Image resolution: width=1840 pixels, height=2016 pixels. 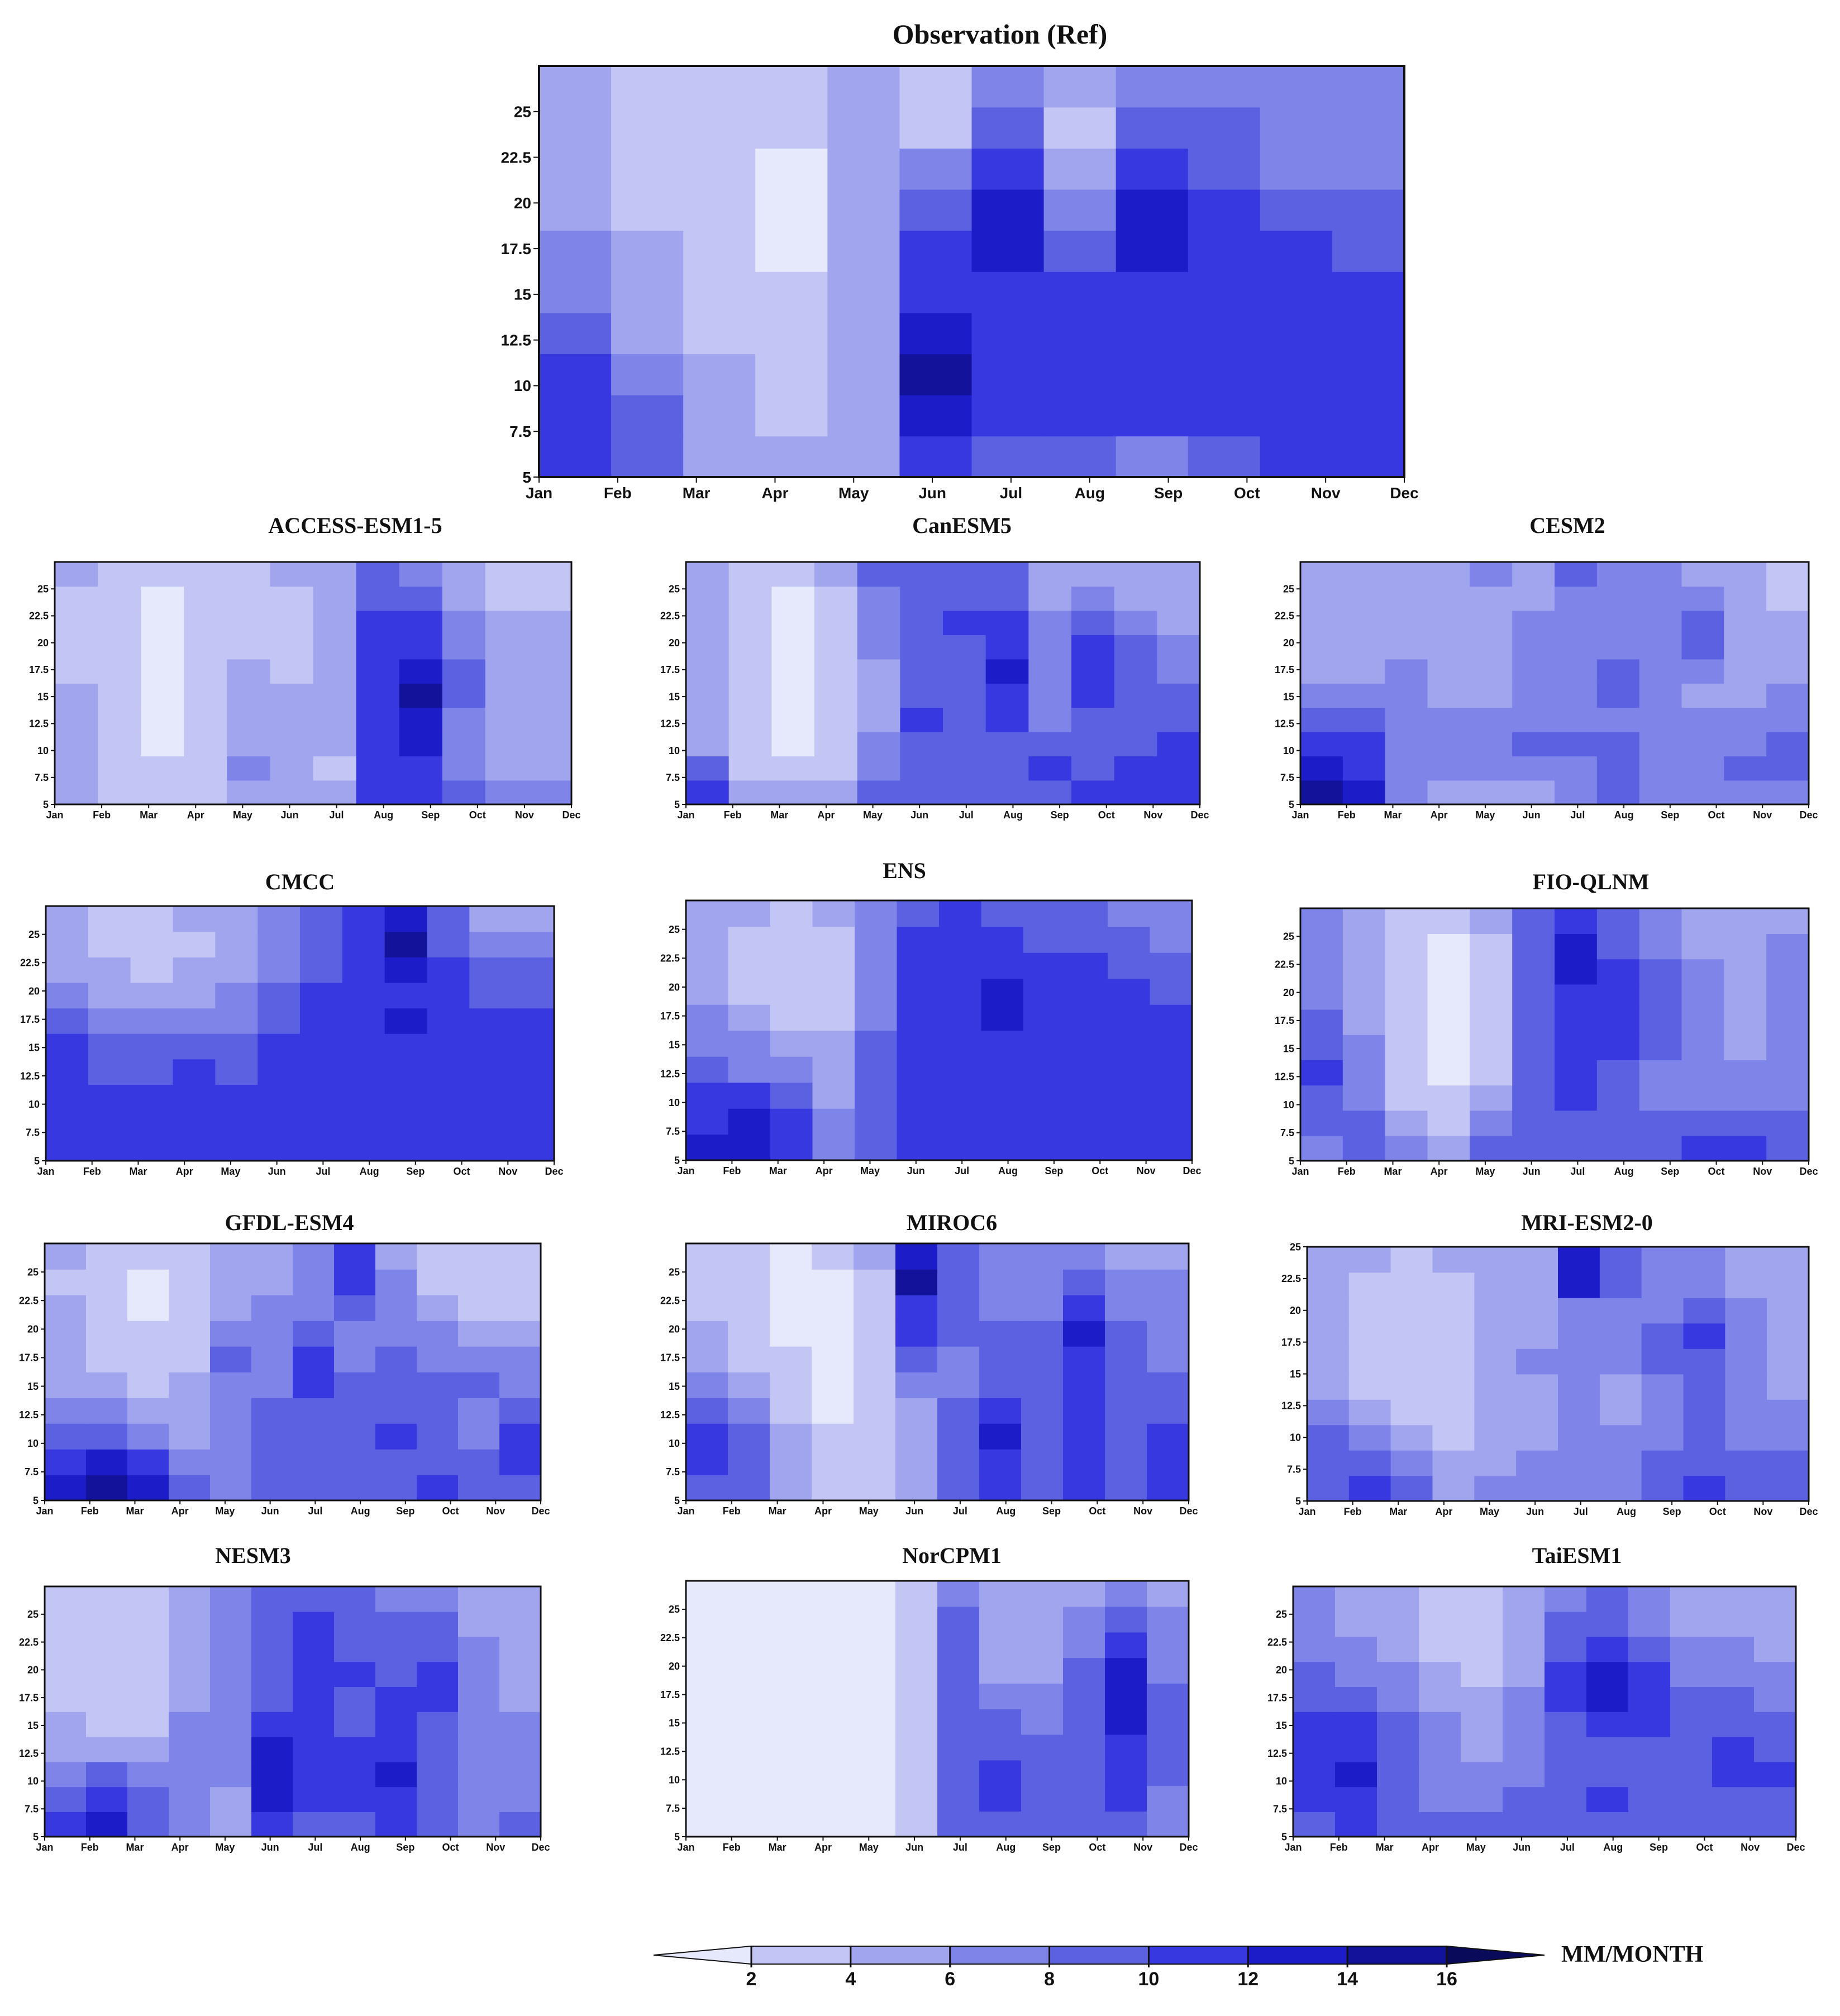 What do you see at coordinates (1285, 1077) in the screenshot?
I see `y-tick-label: 12.5` at bounding box center [1285, 1077].